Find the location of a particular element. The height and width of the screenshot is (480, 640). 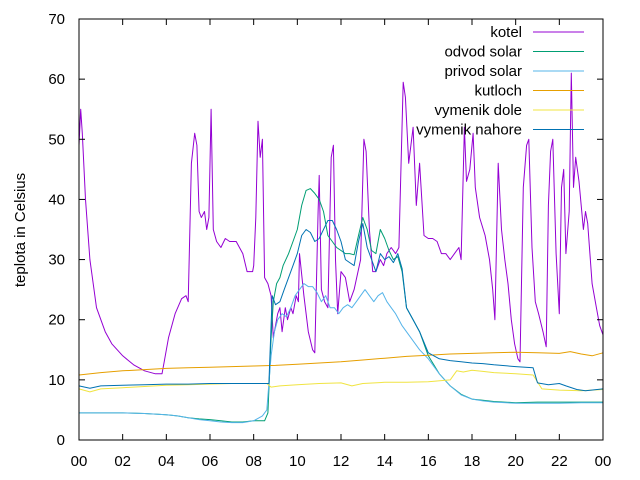

y-tick-label: 10 is located at coordinates (56, 380).